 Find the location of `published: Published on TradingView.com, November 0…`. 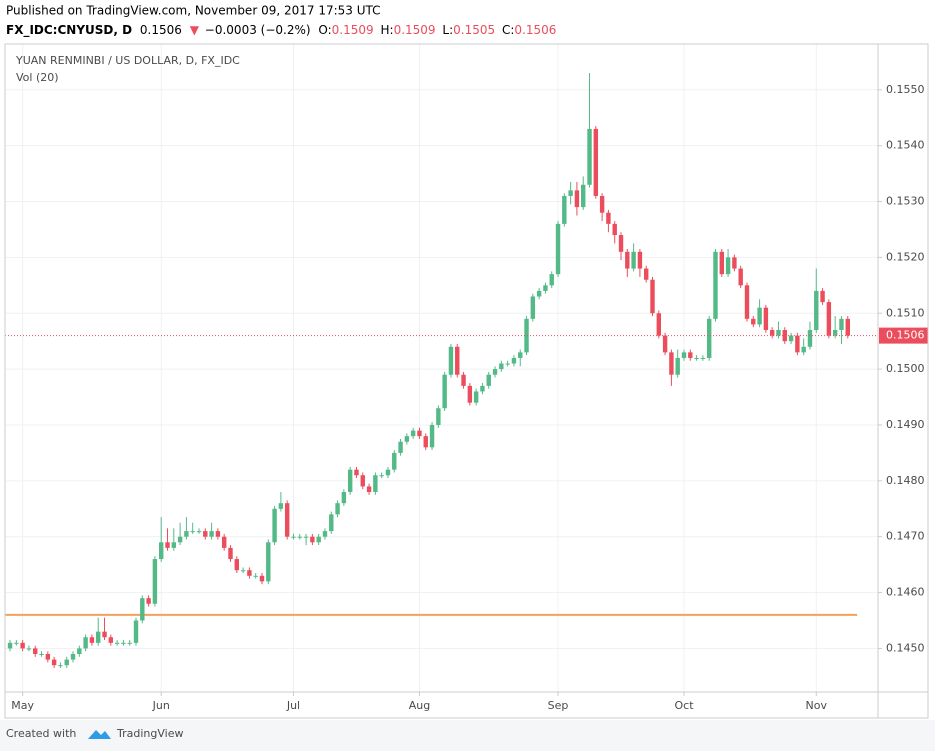

published: Published on TradingView.com, November 0… is located at coordinates (193, 11).